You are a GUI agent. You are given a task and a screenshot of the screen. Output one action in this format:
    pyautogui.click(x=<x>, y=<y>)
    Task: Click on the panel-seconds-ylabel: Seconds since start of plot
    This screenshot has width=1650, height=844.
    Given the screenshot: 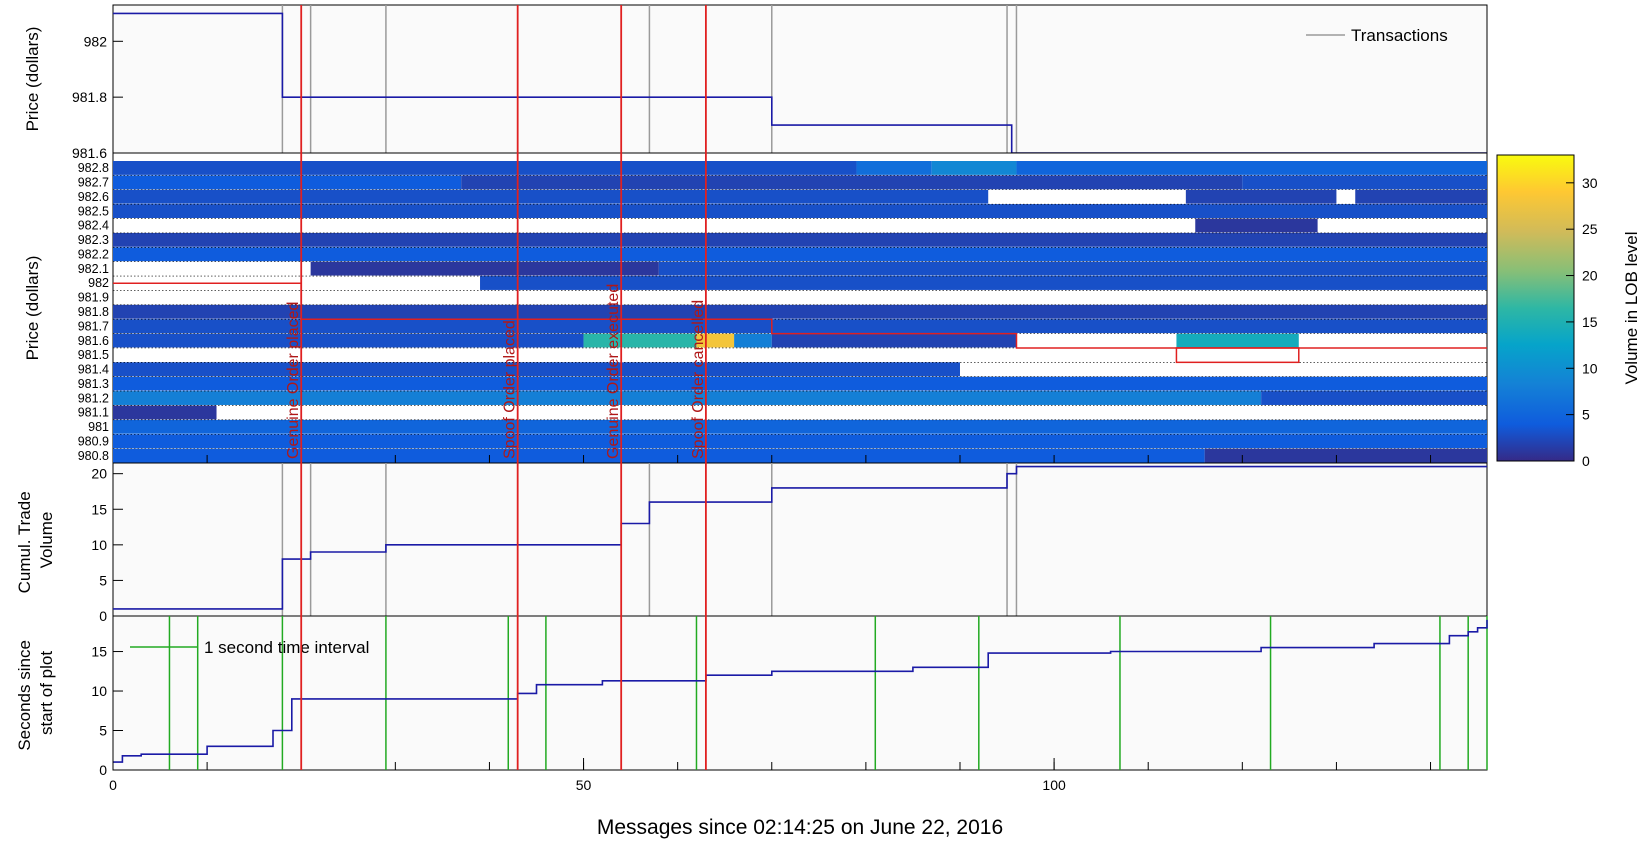 What is the action you would take?
    pyautogui.click(x=35, y=692)
    